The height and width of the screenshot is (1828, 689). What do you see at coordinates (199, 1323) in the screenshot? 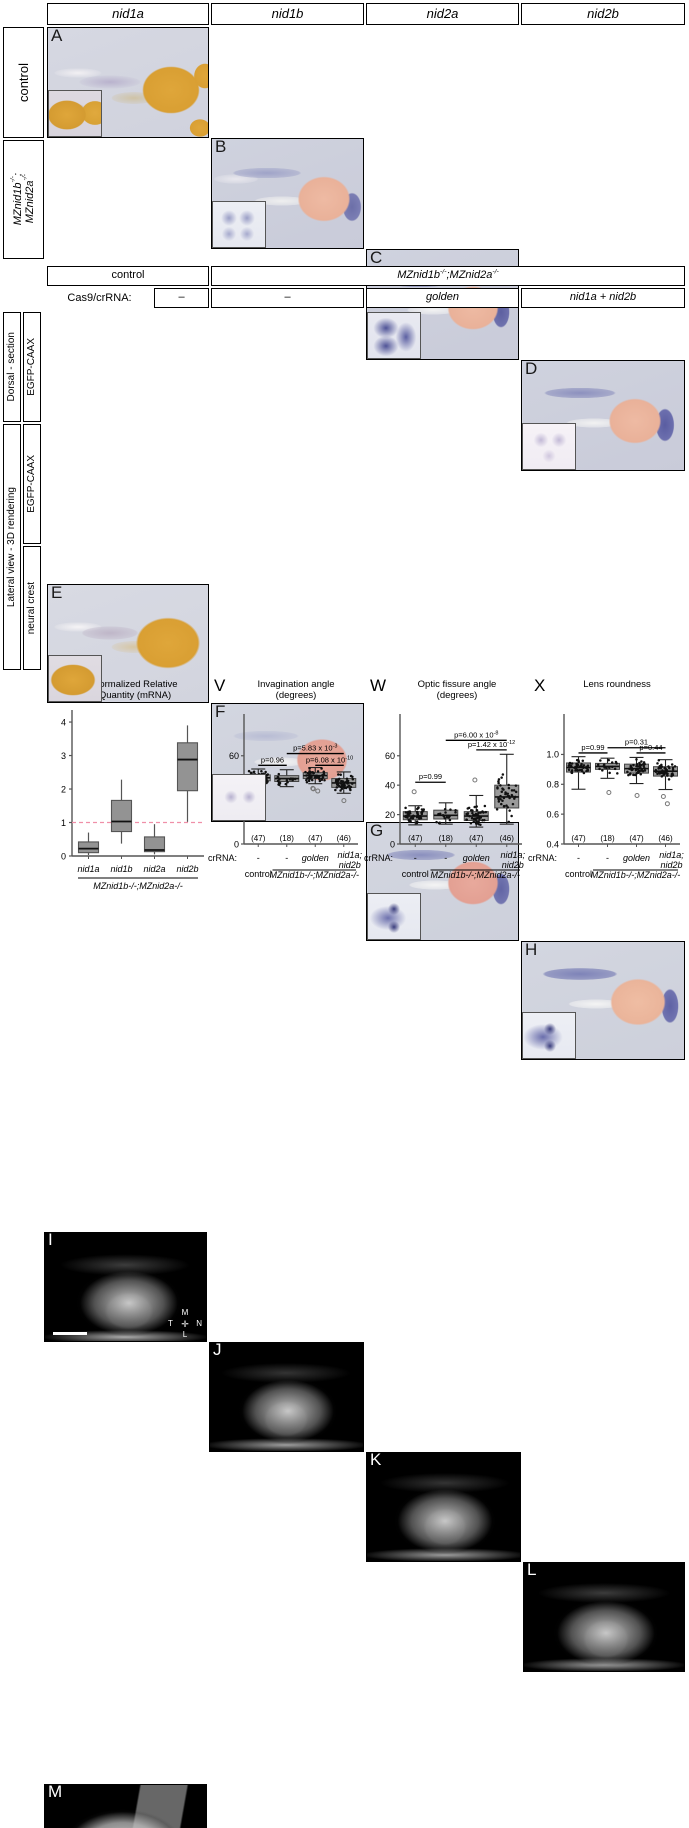
I see `compass-right-label: N` at bounding box center [199, 1323].